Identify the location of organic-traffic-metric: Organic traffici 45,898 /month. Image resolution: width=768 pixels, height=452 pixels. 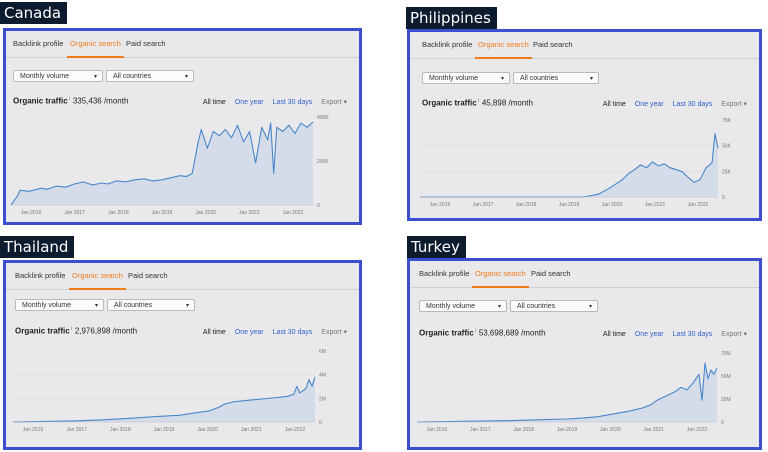
(477, 103).